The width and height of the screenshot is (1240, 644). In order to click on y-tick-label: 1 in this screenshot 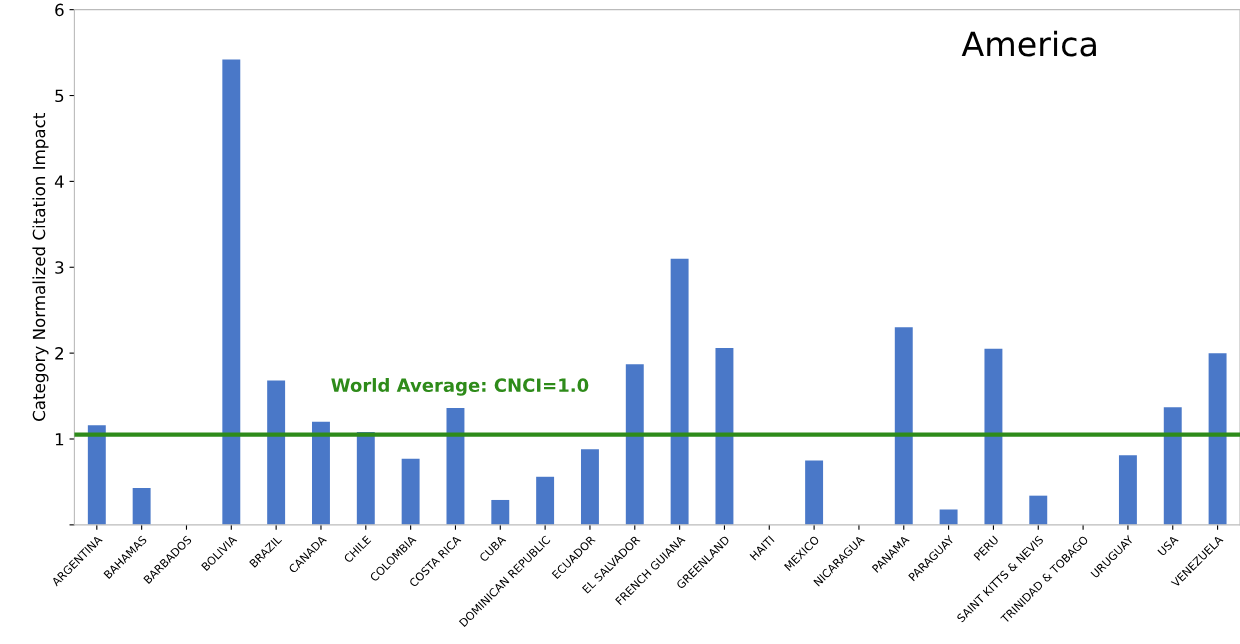, I will do `click(59, 439)`.